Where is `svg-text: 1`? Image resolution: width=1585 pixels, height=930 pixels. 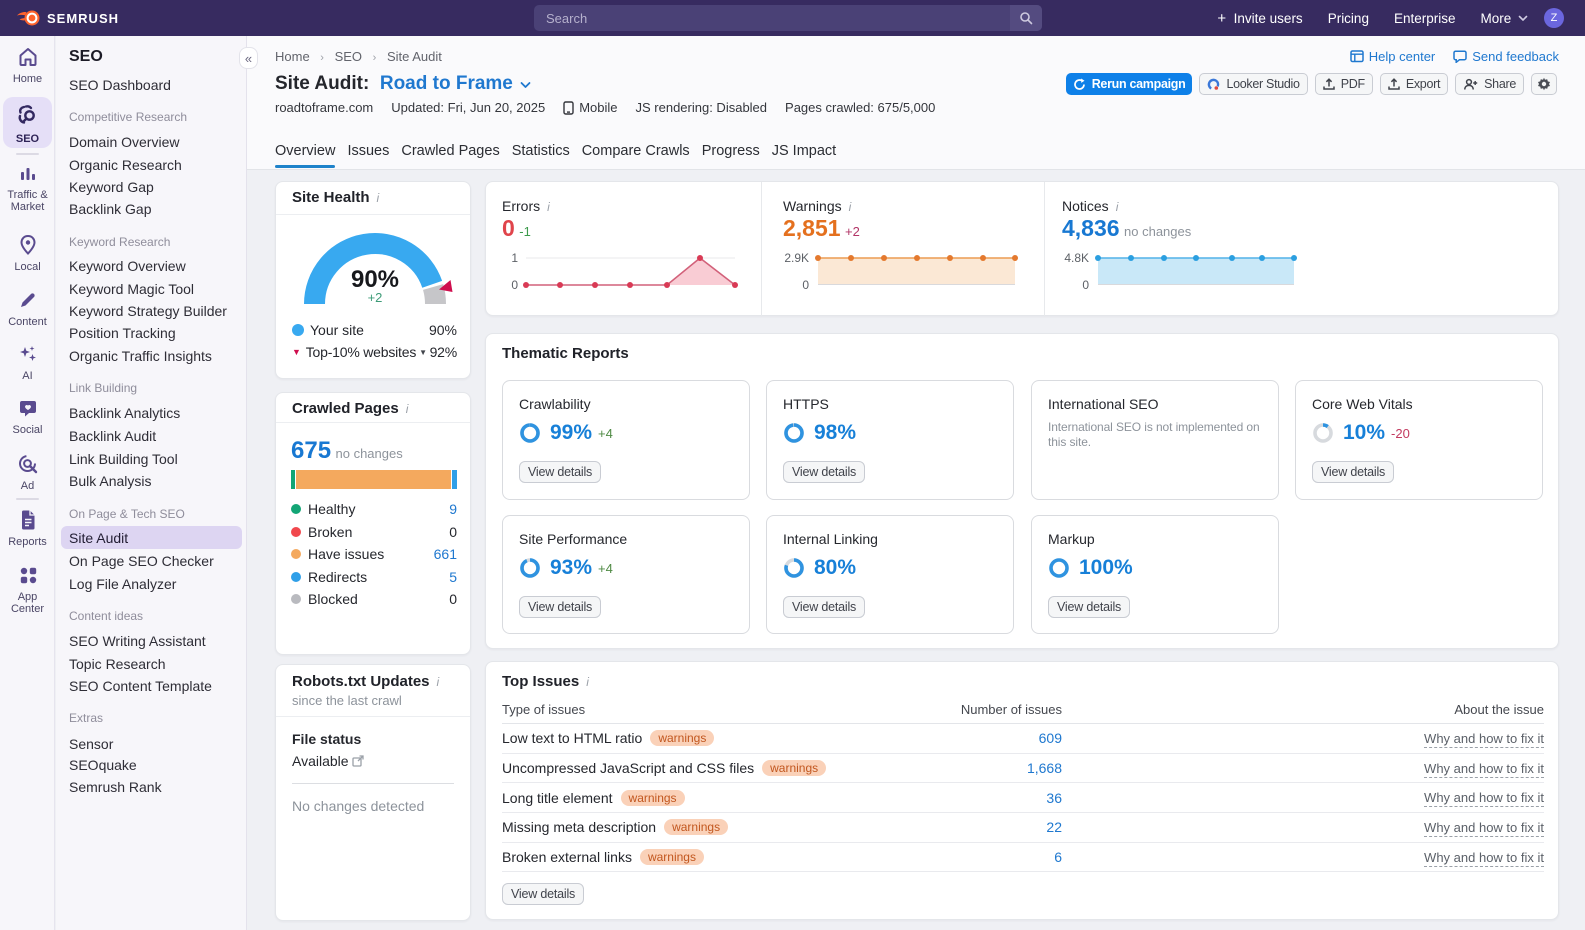 svg-text: 1 is located at coordinates (514, 258).